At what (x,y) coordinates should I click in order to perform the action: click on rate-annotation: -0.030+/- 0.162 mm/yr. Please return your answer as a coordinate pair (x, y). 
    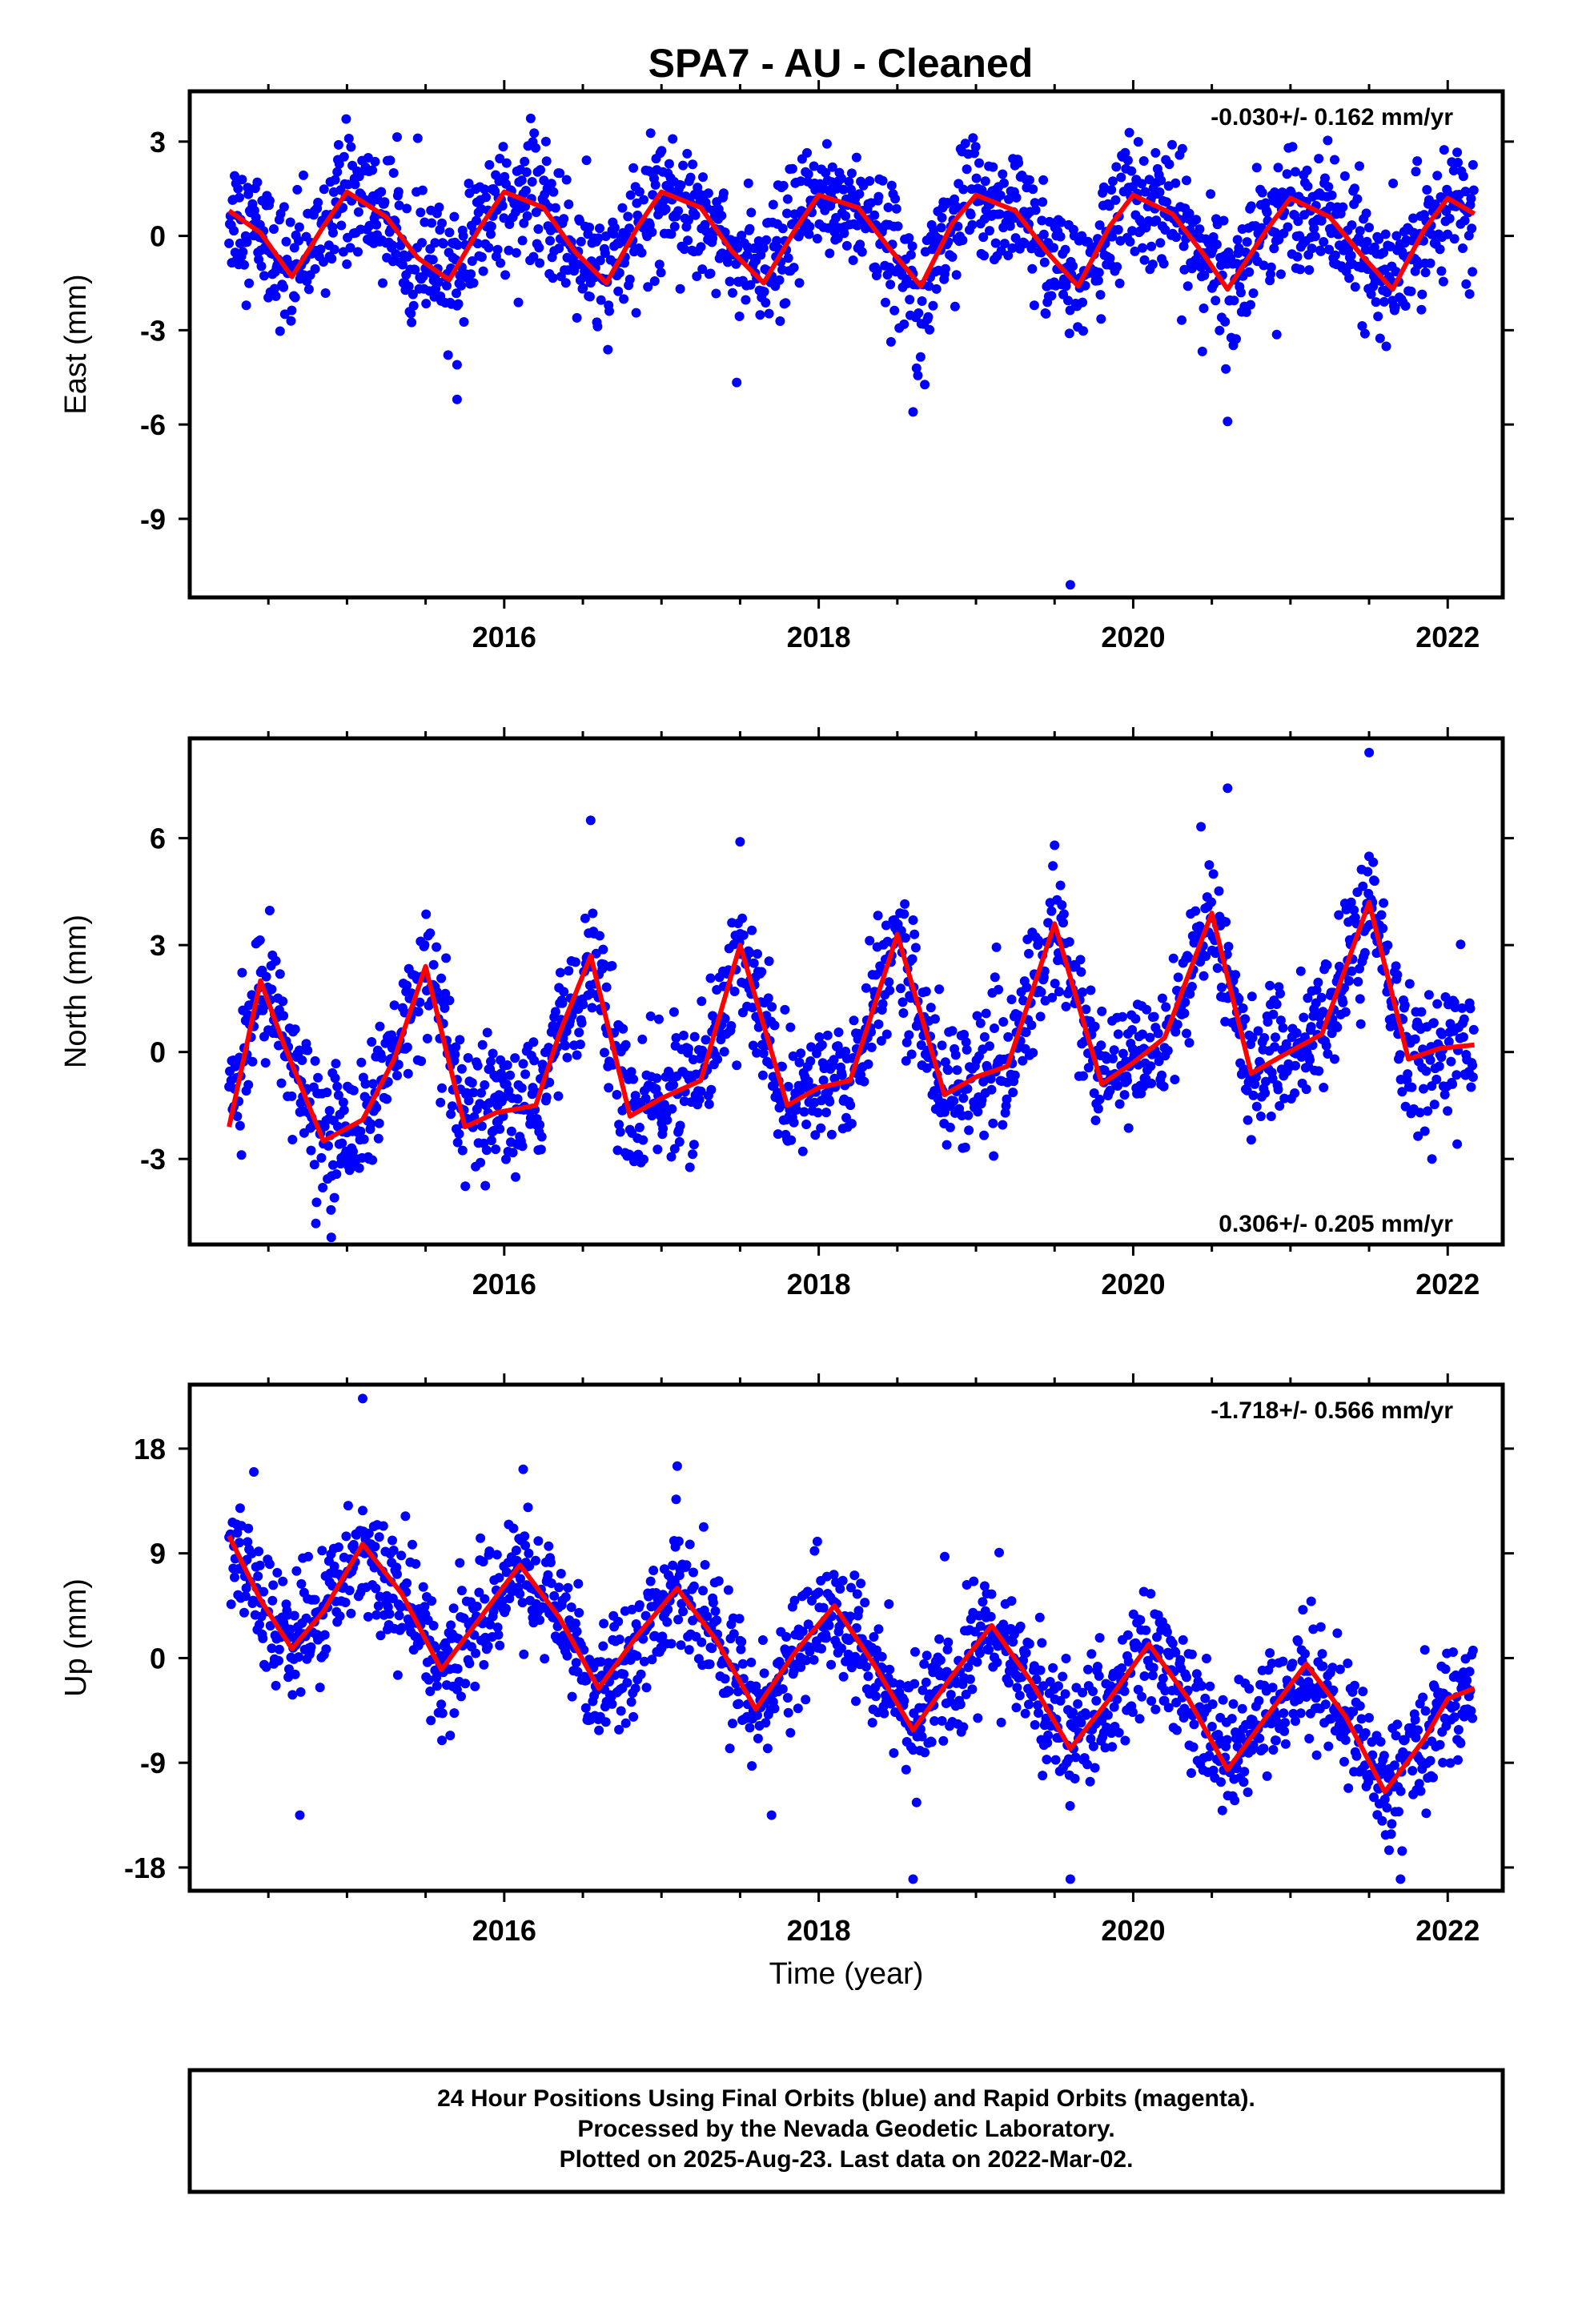
    Looking at the image, I should click on (1332, 118).